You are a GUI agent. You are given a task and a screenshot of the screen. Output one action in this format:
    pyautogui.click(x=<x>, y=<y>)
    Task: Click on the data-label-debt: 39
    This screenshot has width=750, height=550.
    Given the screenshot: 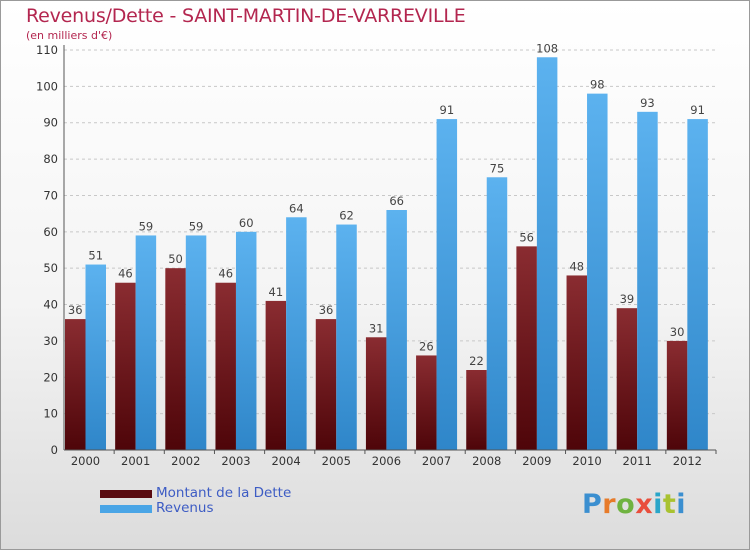 What is the action you would take?
    pyautogui.click(x=627, y=299)
    